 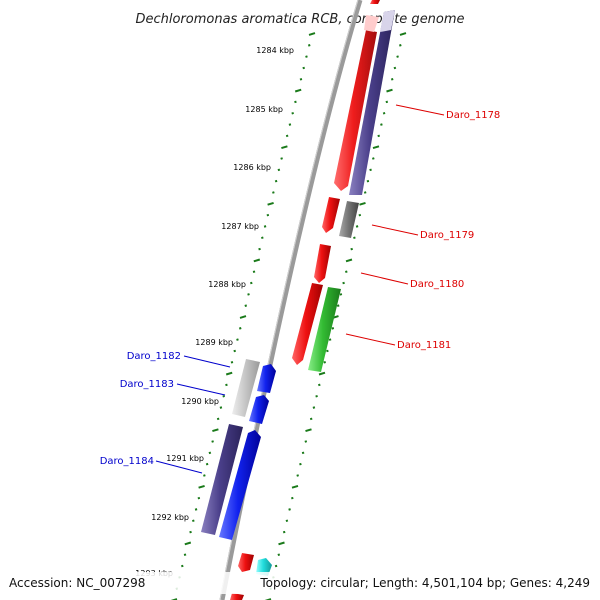 What do you see at coordinates (200, 401) in the screenshot?
I see `tick-label: 1290 kbp` at bounding box center [200, 401].